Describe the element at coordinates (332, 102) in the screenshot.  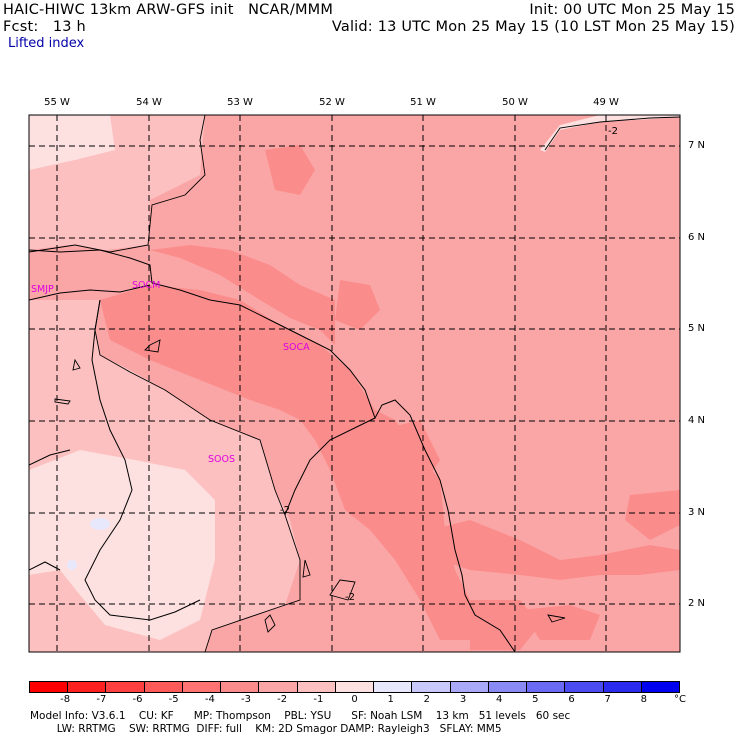
I see `lon-label-52w: 52 W` at that location.